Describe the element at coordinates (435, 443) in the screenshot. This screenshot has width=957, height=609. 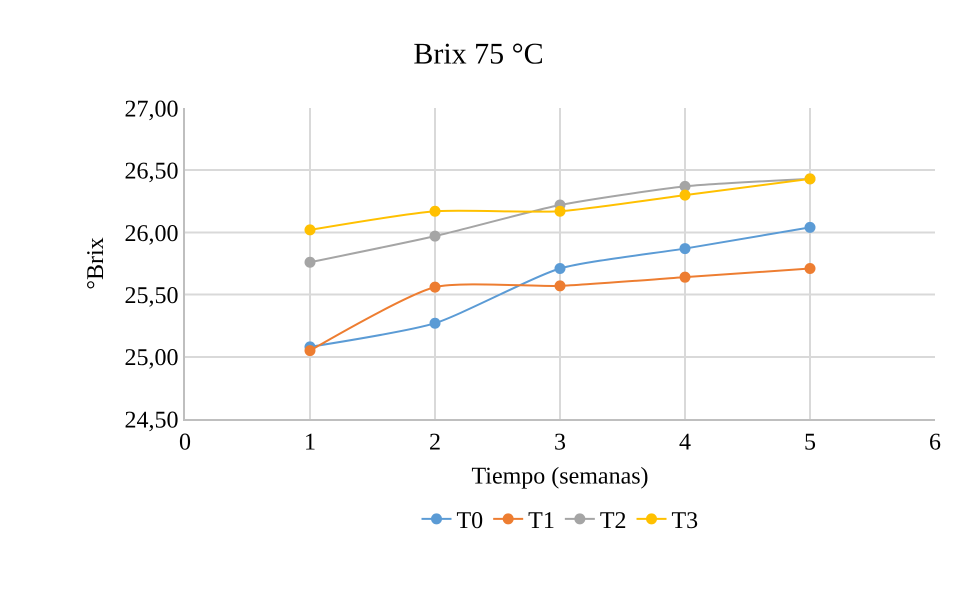
I see `x-tick-label: 2` at that location.